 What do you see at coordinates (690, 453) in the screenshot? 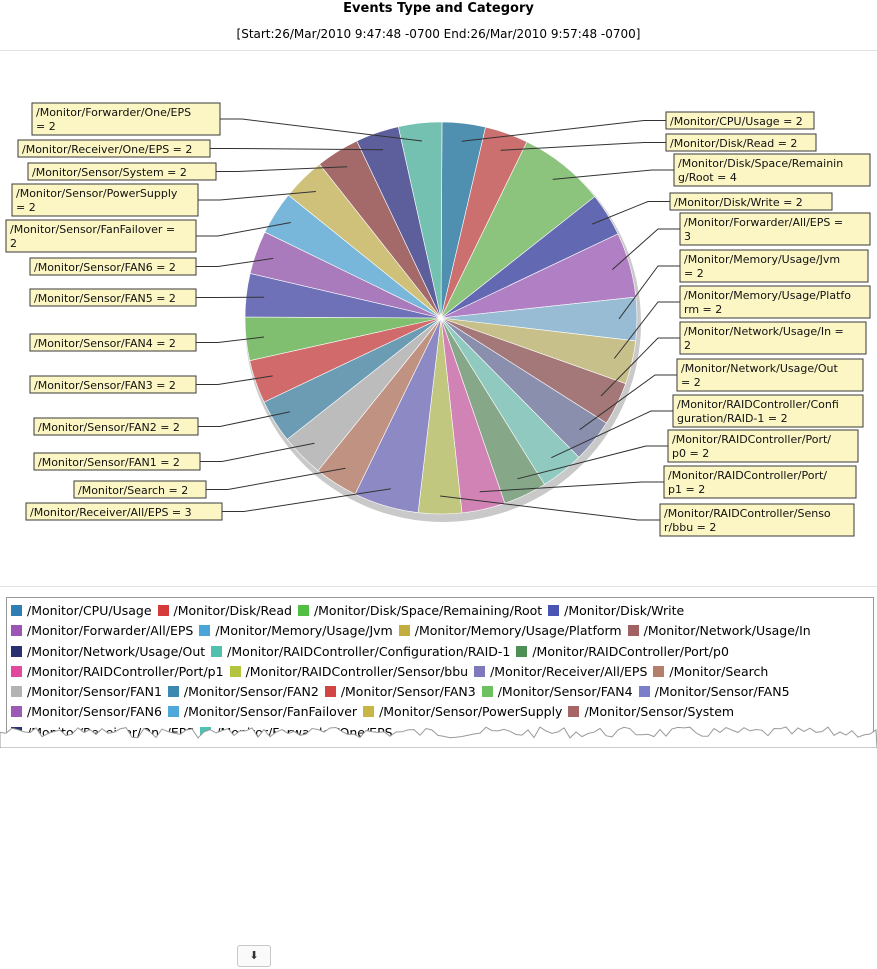
I see `slice-label-text: p0 = 2` at bounding box center [690, 453].